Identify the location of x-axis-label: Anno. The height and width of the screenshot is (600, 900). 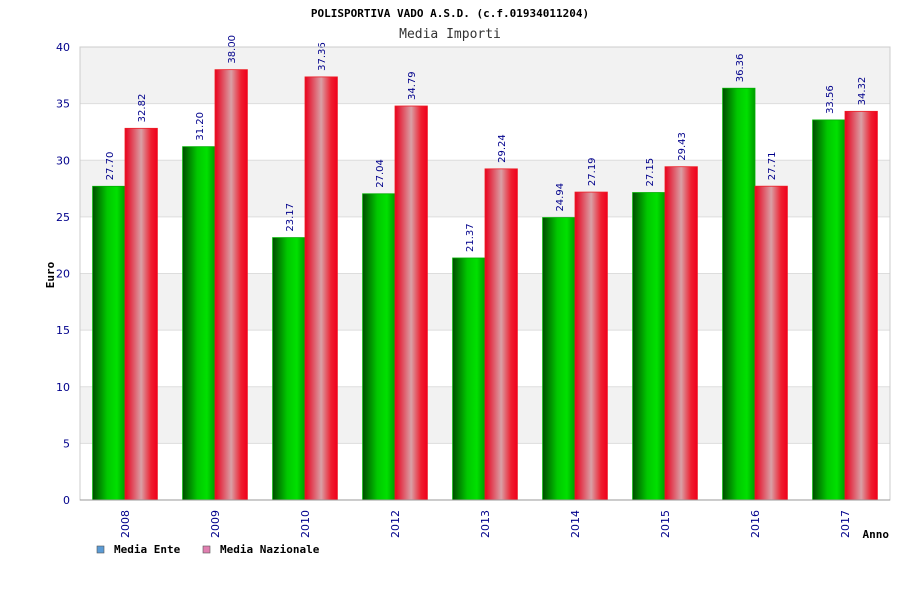
(876, 534).